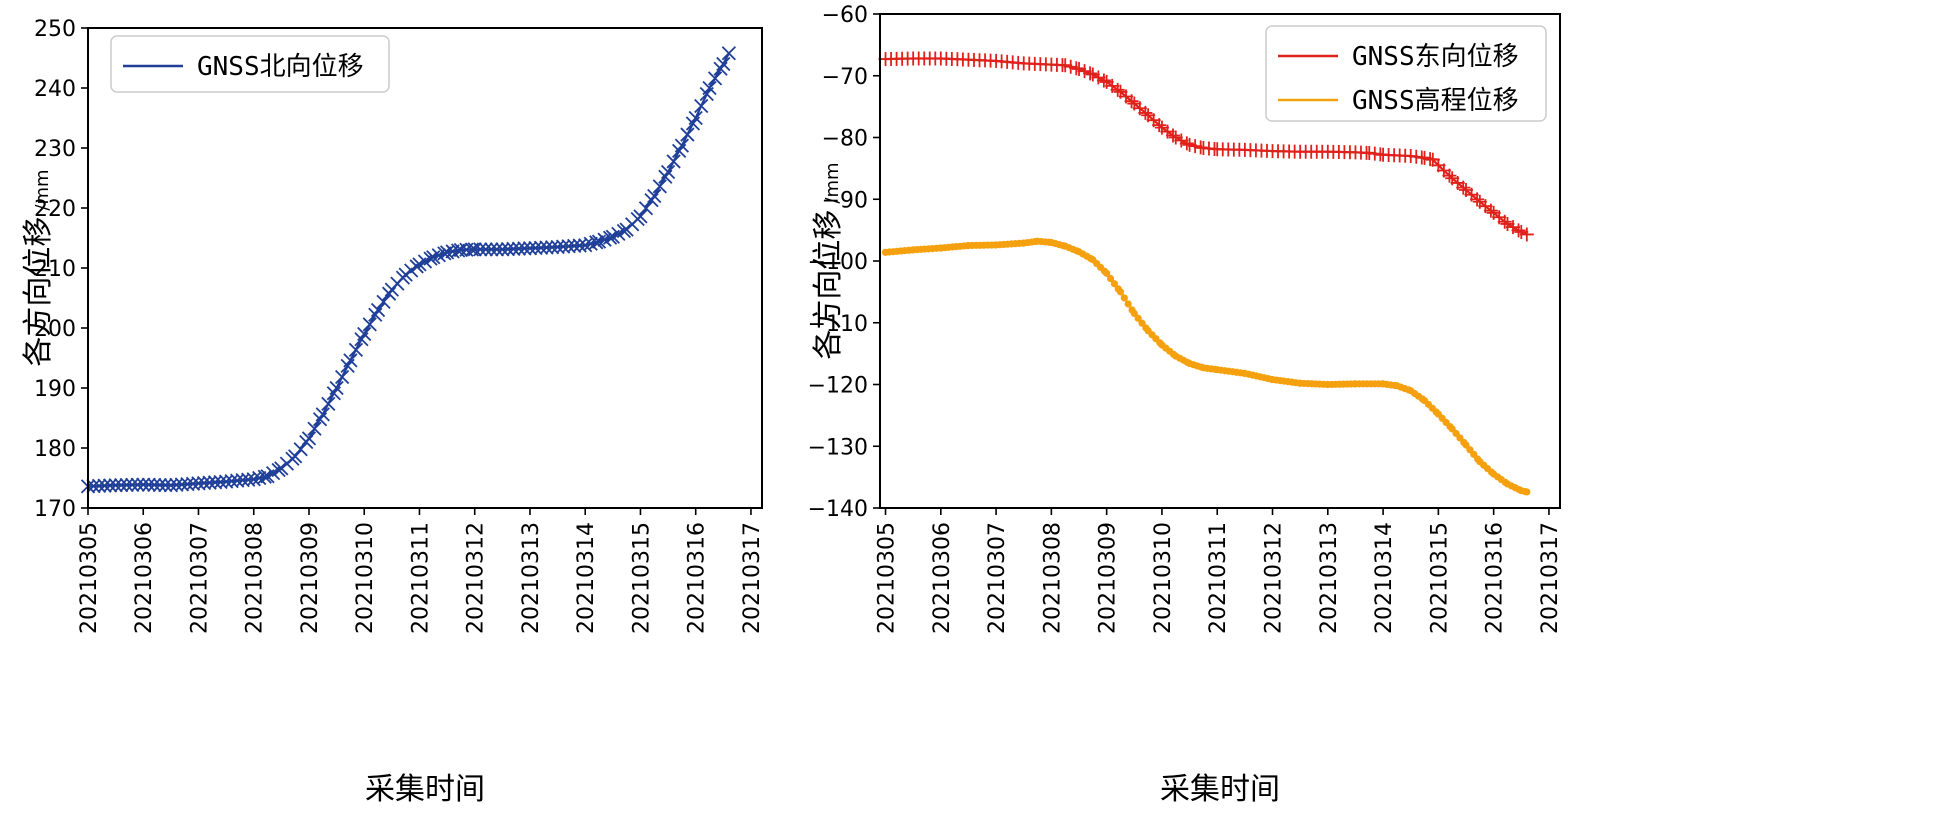  I want to click on y-tick-label: 240, so click(55, 89).